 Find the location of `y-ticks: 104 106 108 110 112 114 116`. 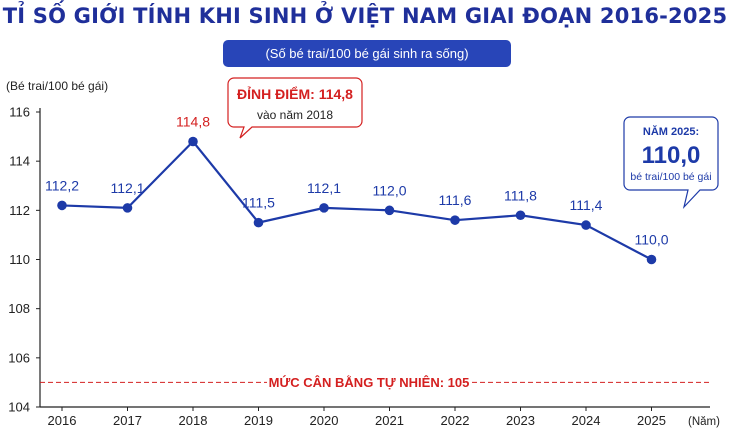

y-ticks: 104 106 108 110 112 114 116 is located at coordinates (24, 260).